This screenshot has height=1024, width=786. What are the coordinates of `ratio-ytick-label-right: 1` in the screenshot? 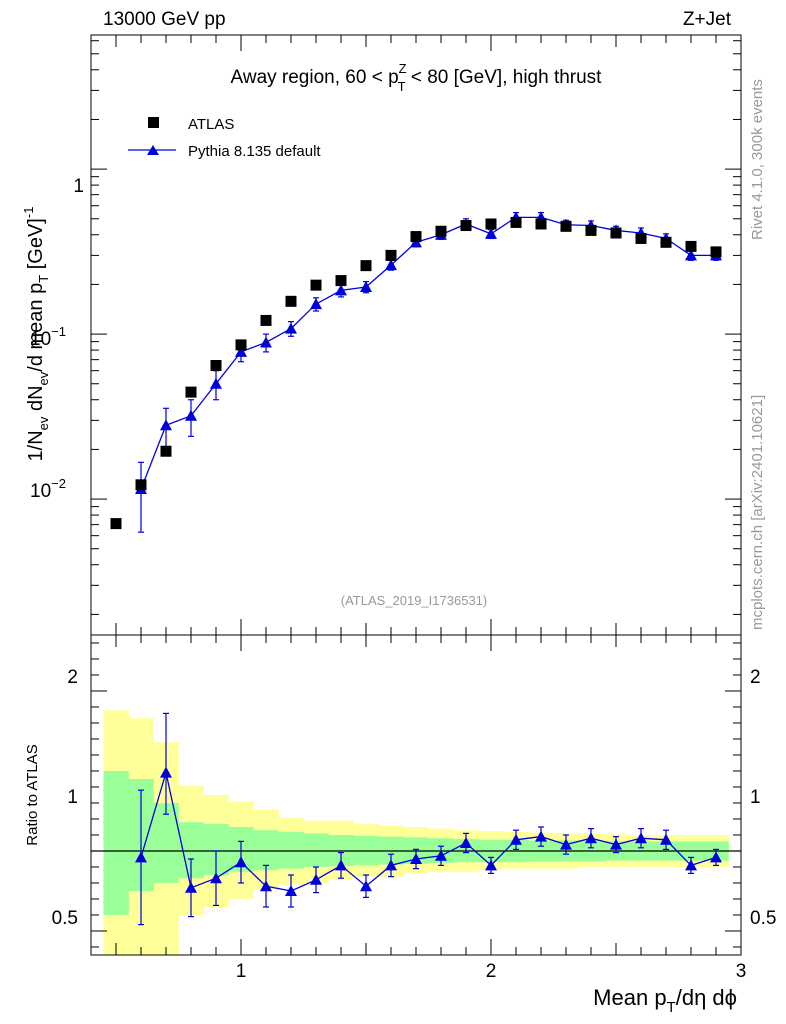 It's located at (755, 797).